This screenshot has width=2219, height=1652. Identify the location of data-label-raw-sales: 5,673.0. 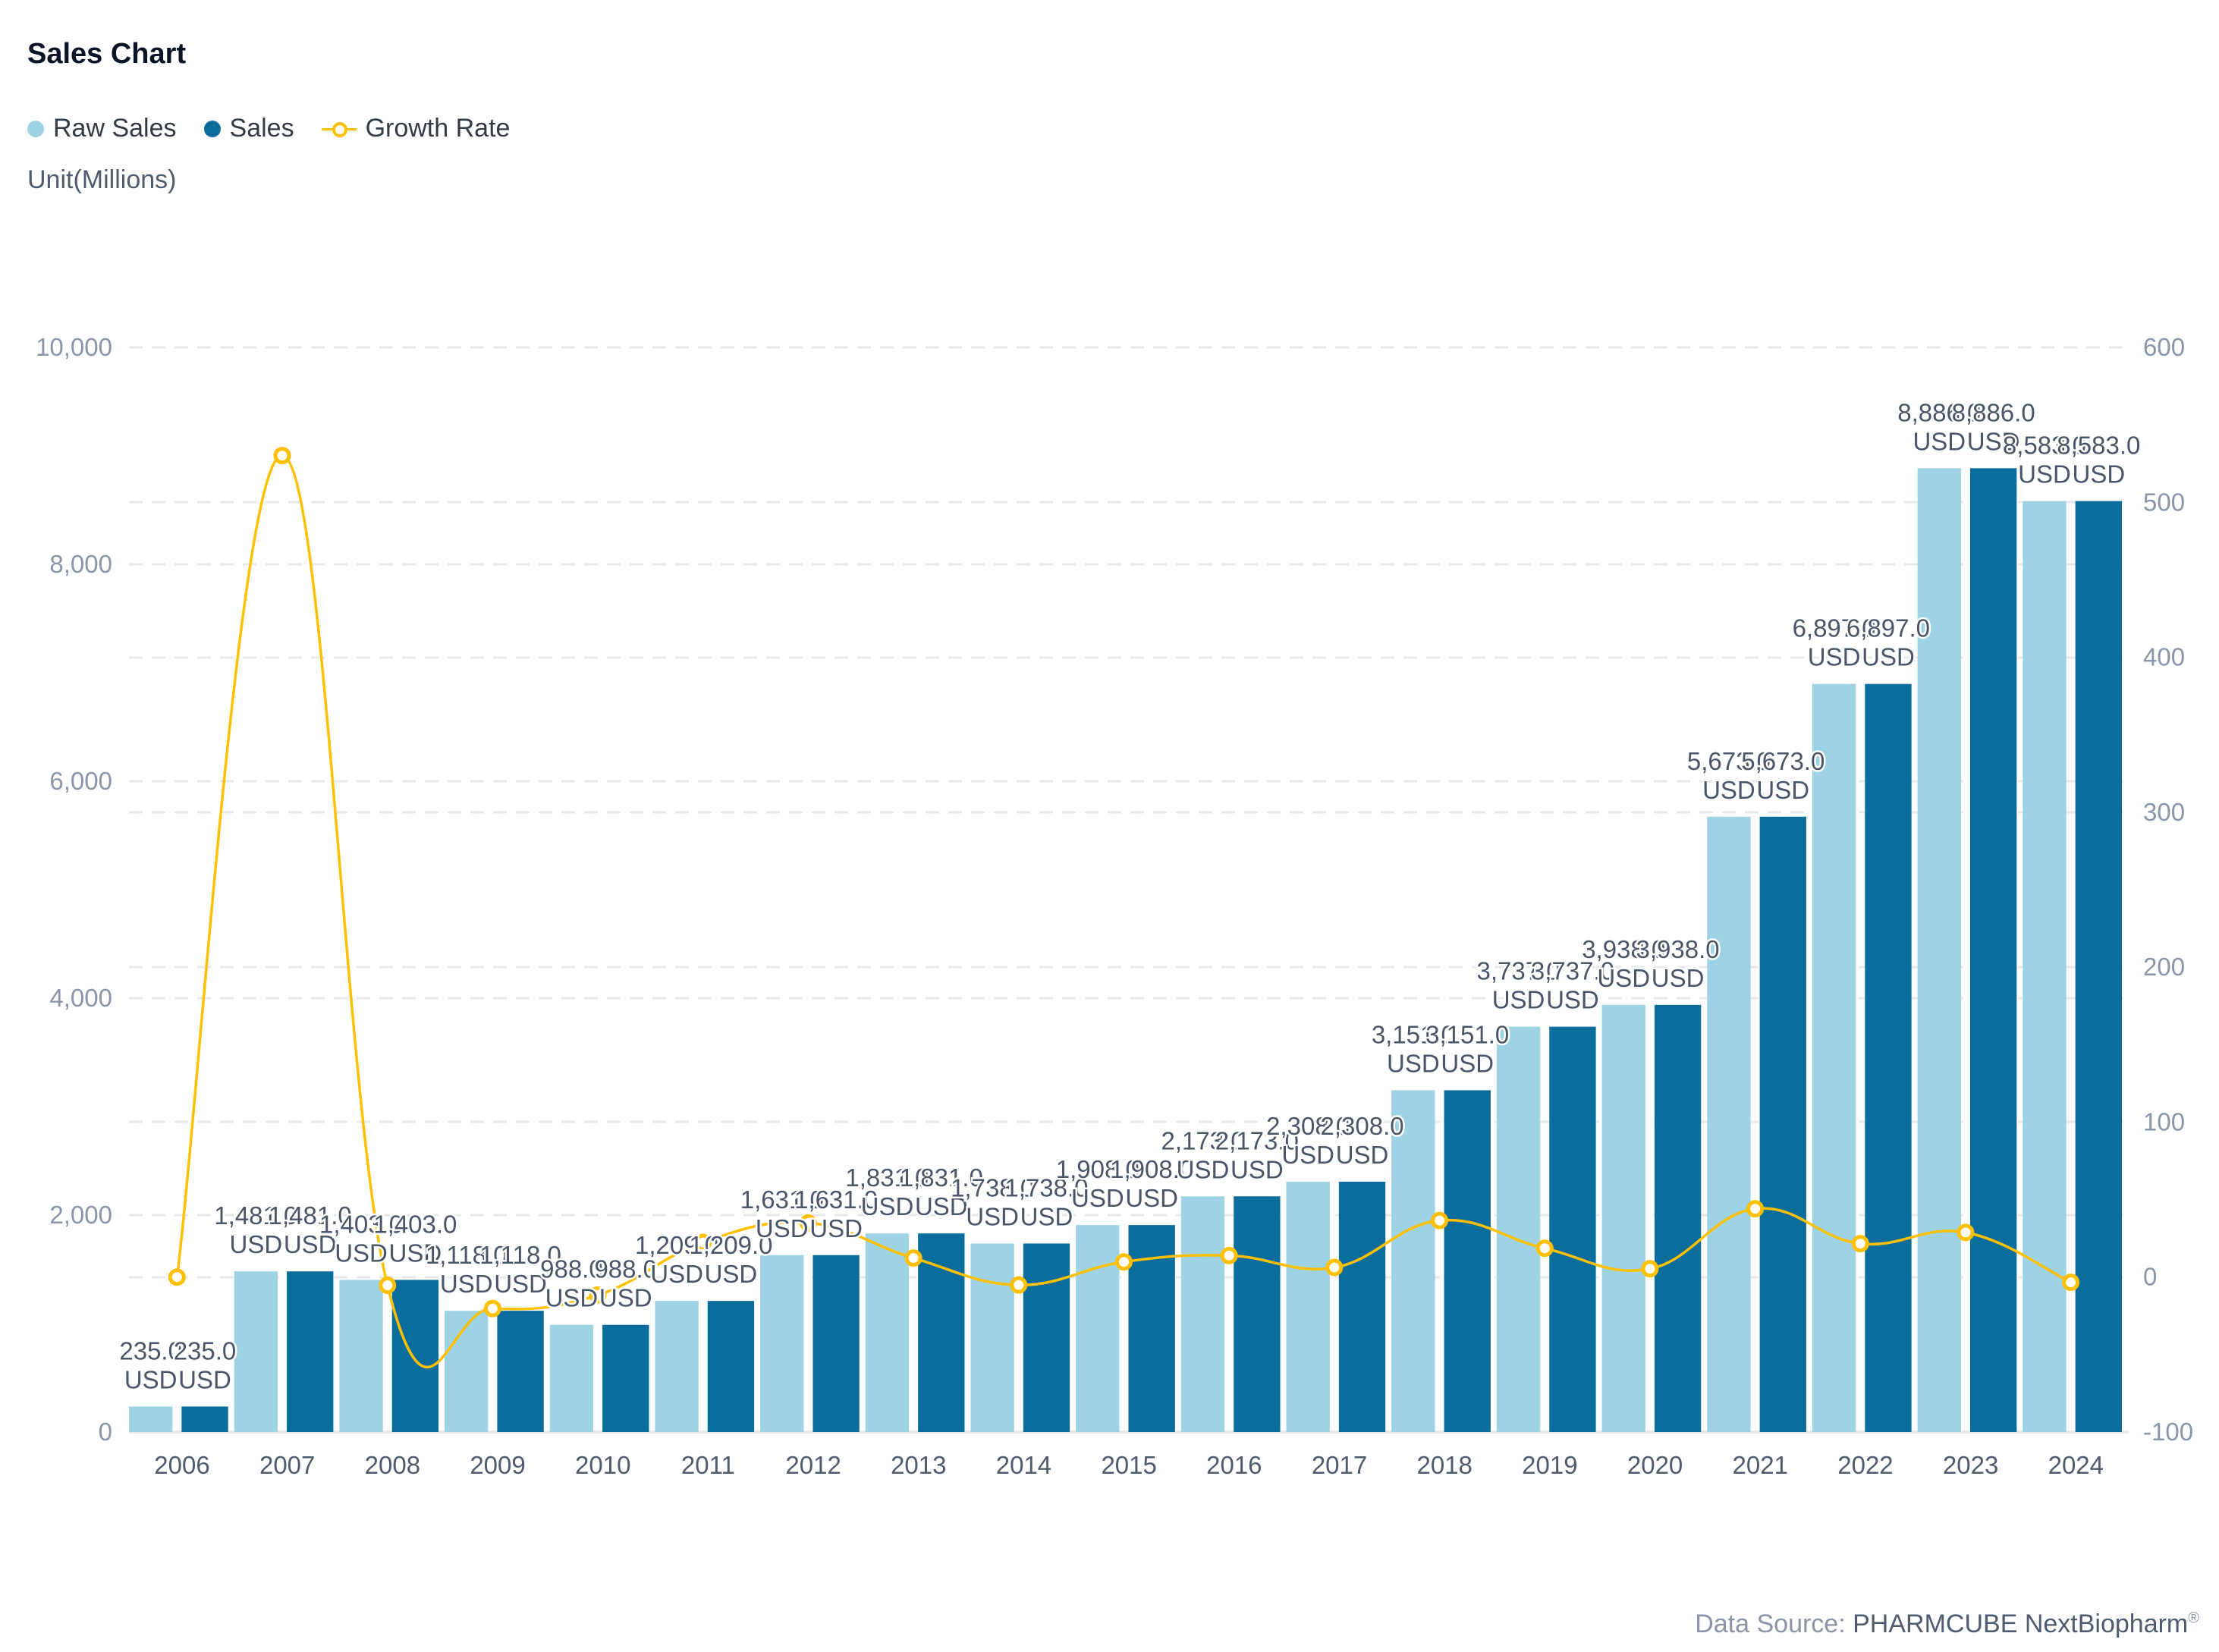
(1729, 761).